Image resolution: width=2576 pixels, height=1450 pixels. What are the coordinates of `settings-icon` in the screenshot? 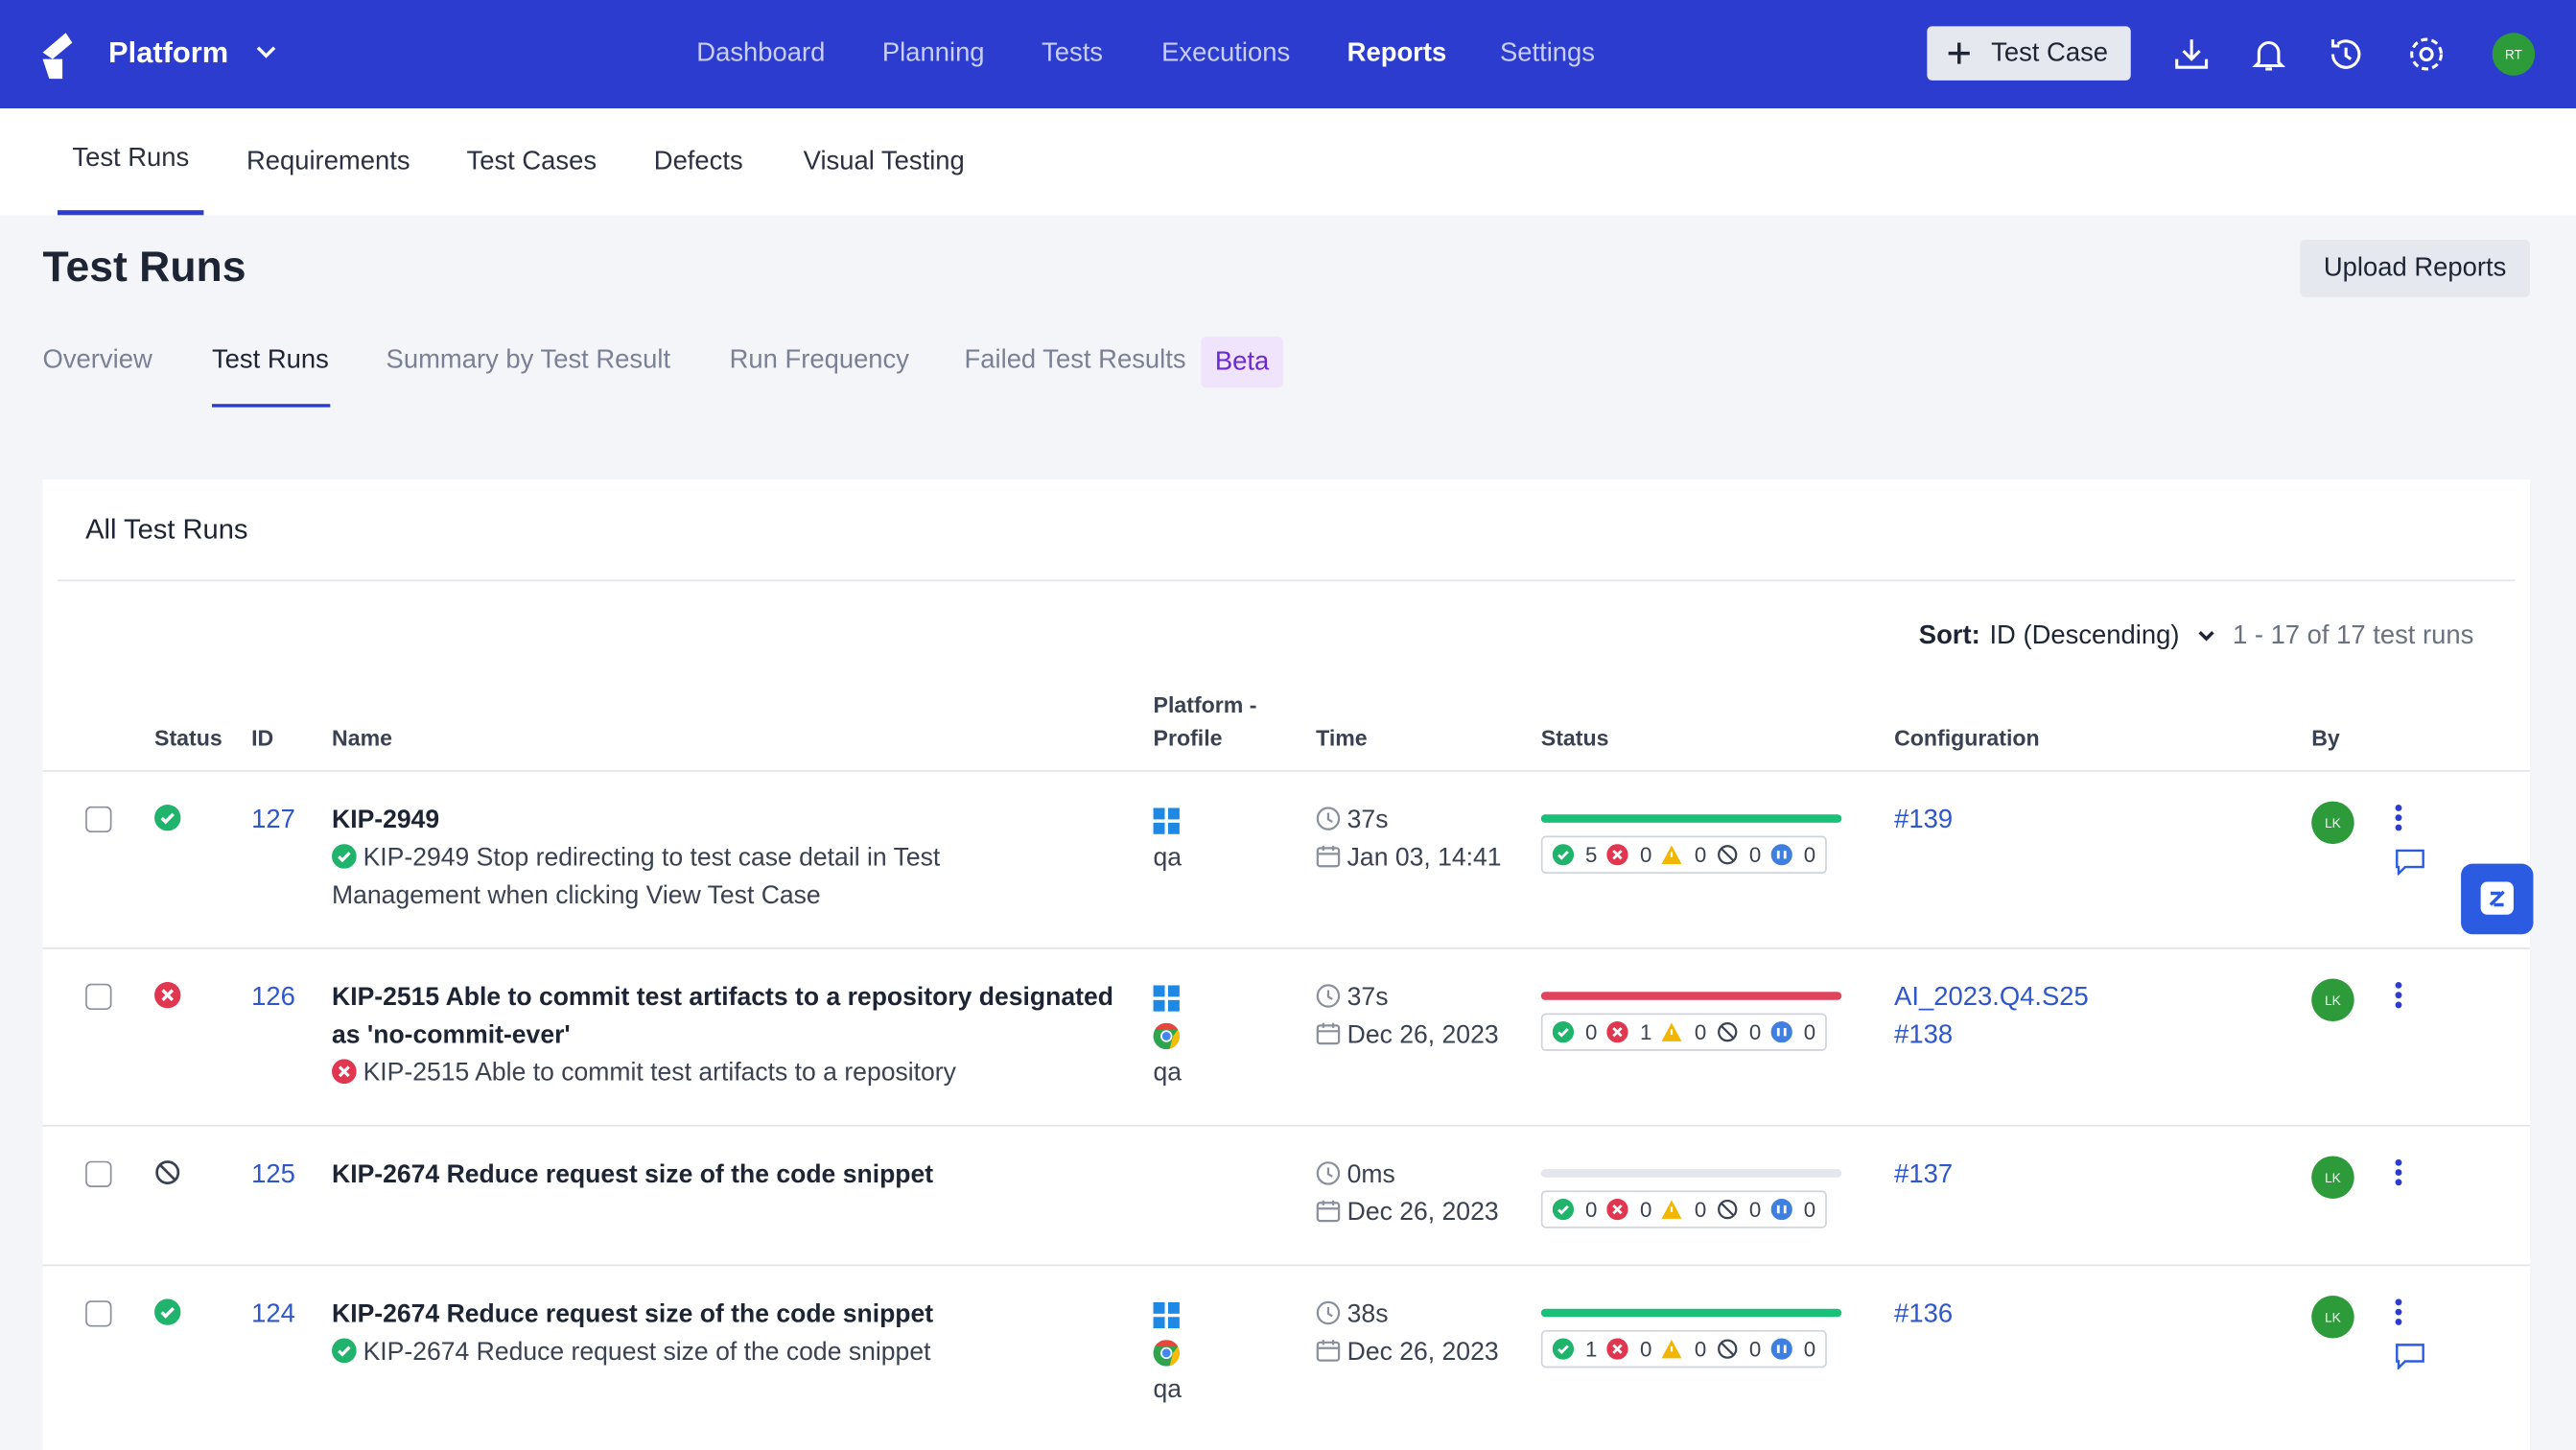 It's located at (2427, 54).